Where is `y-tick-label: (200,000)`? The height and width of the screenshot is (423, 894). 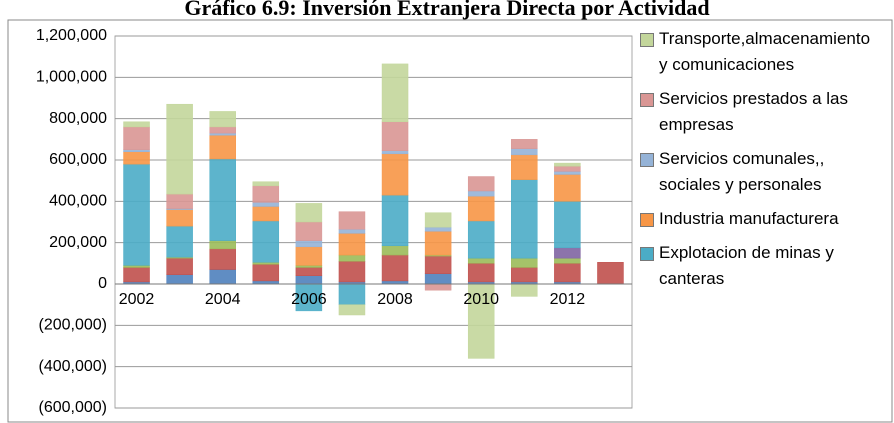
y-tick-label: (200,000) is located at coordinates (73, 325).